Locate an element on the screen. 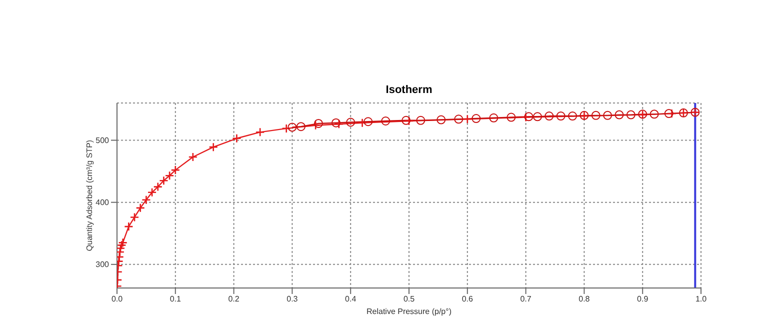  chart-title: Isotherm is located at coordinates (409, 90).